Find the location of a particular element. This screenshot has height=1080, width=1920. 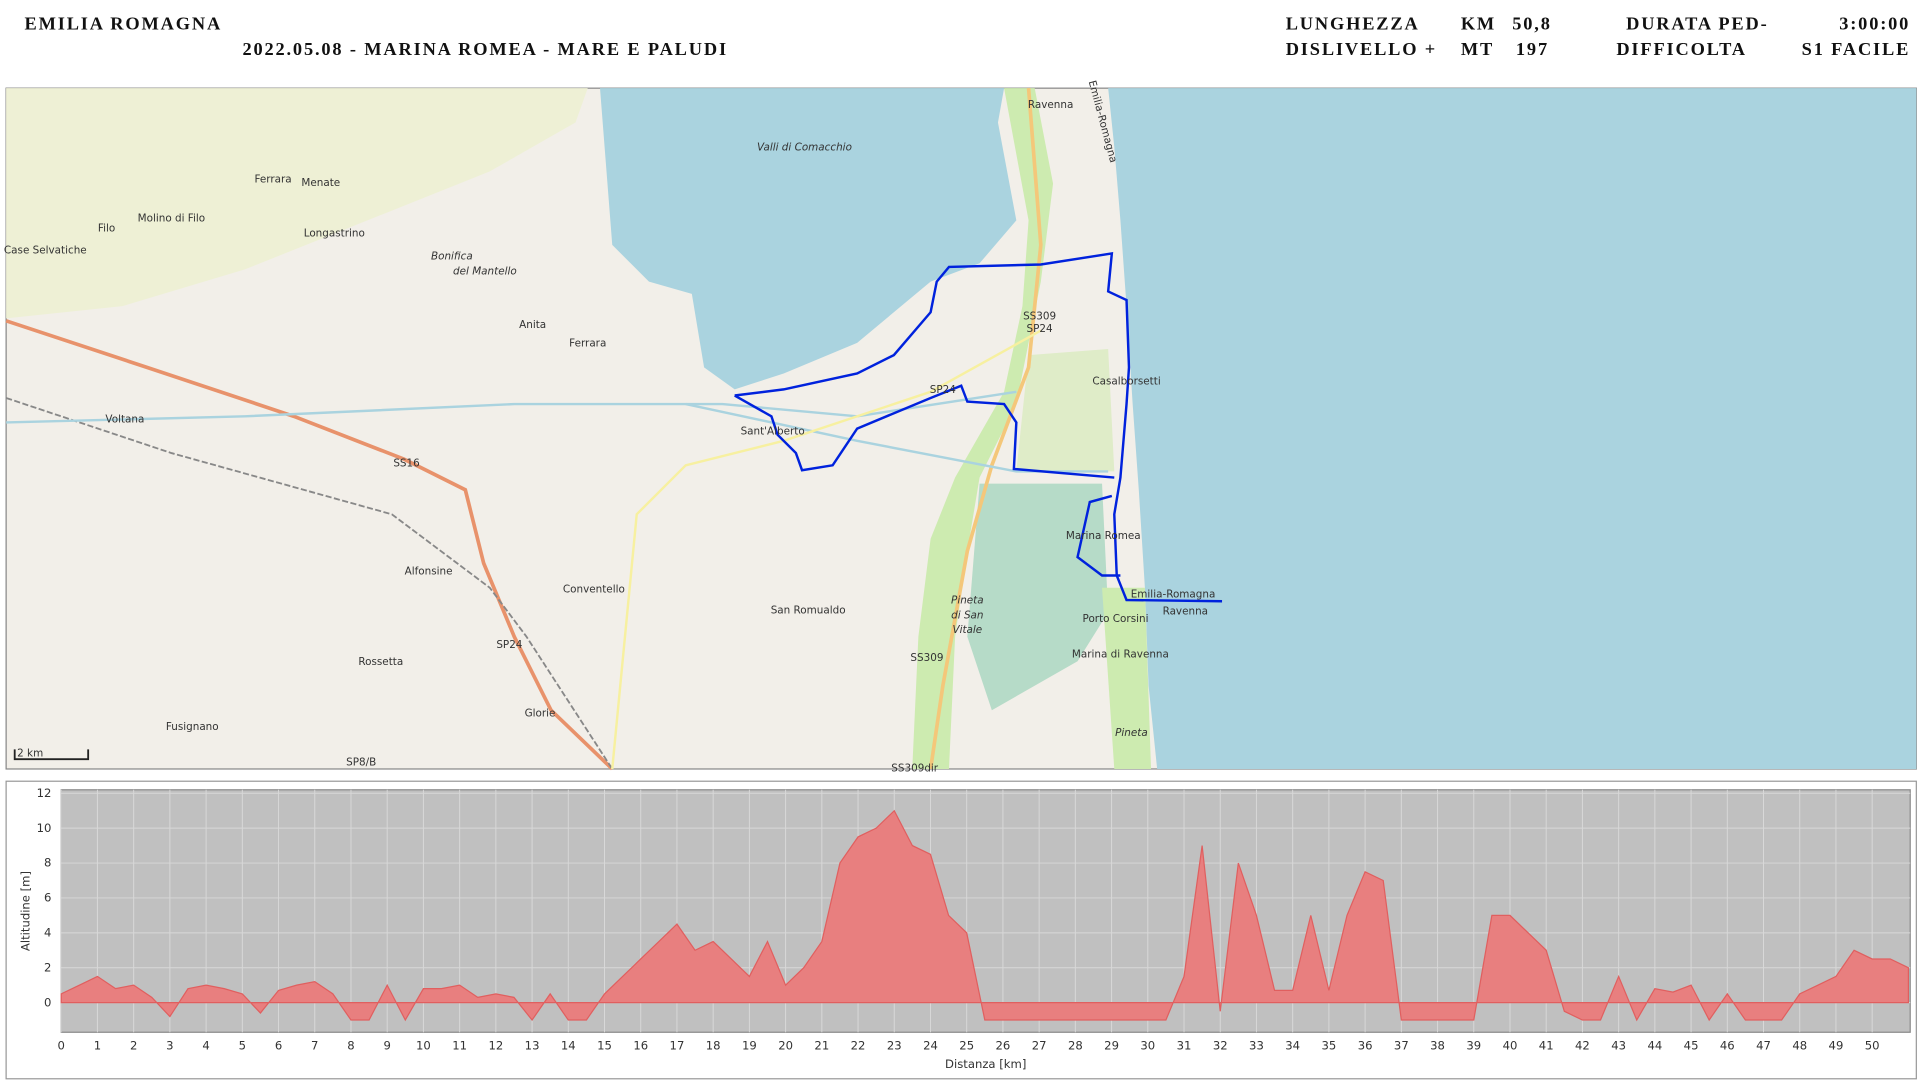

map-label: Case Selvatiche is located at coordinates (45, 250).